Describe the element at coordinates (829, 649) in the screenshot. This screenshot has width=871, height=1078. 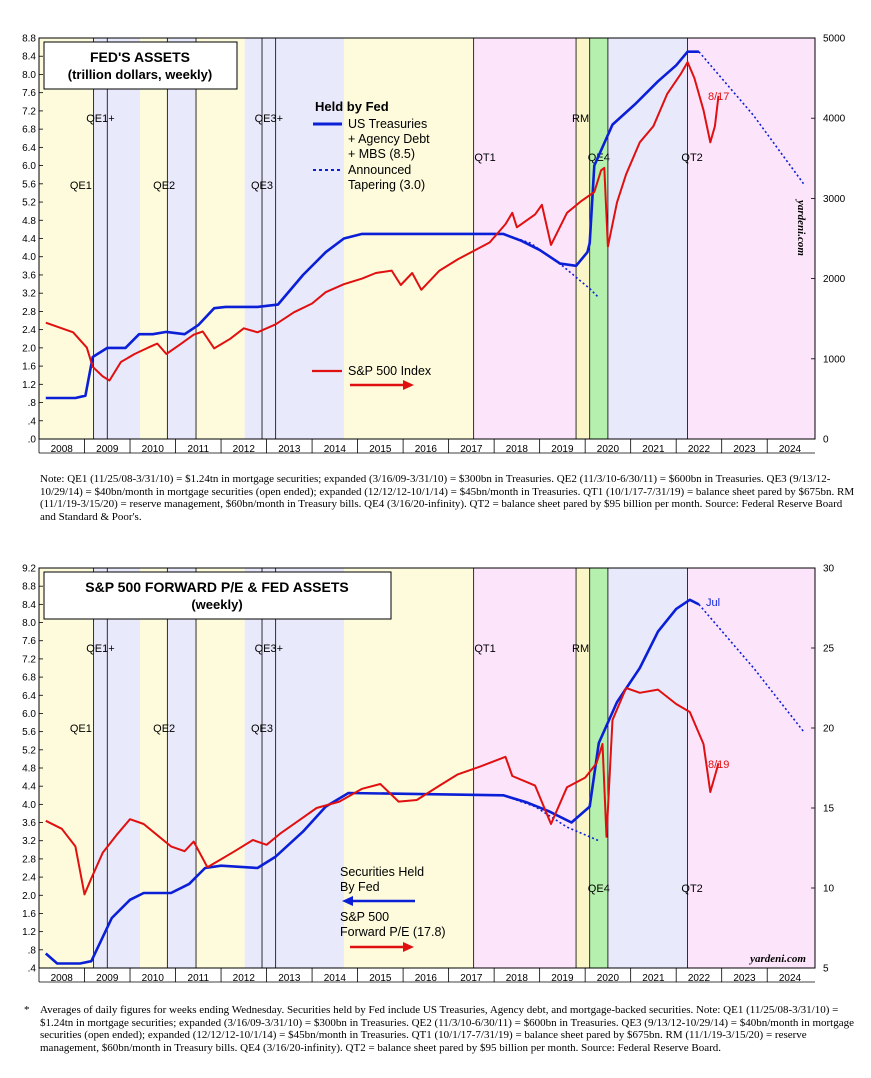
I see `right-tick-label: 25` at that location.